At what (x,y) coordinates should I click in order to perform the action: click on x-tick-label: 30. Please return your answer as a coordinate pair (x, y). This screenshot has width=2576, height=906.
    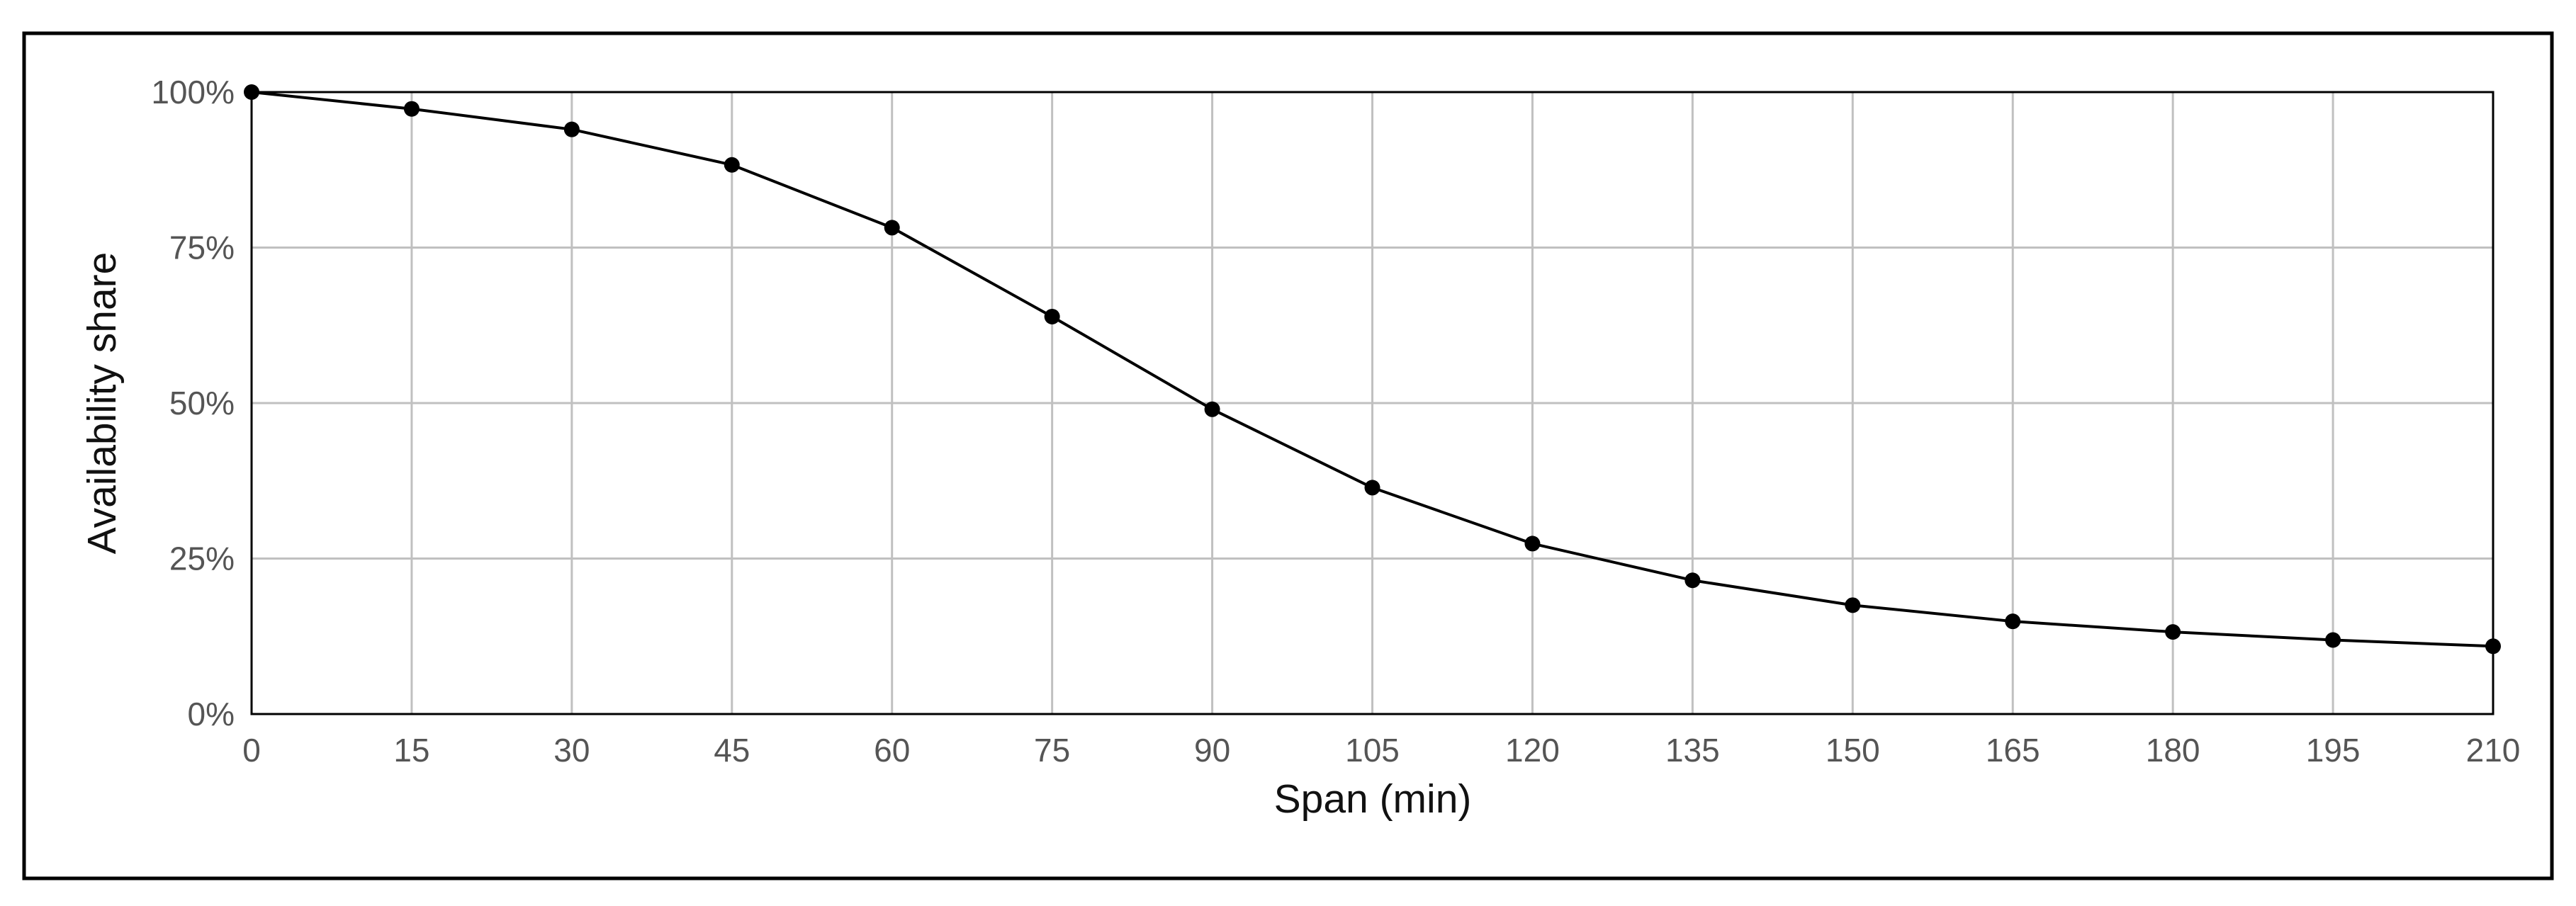
    Looking at the image, I should click on (571, 750).